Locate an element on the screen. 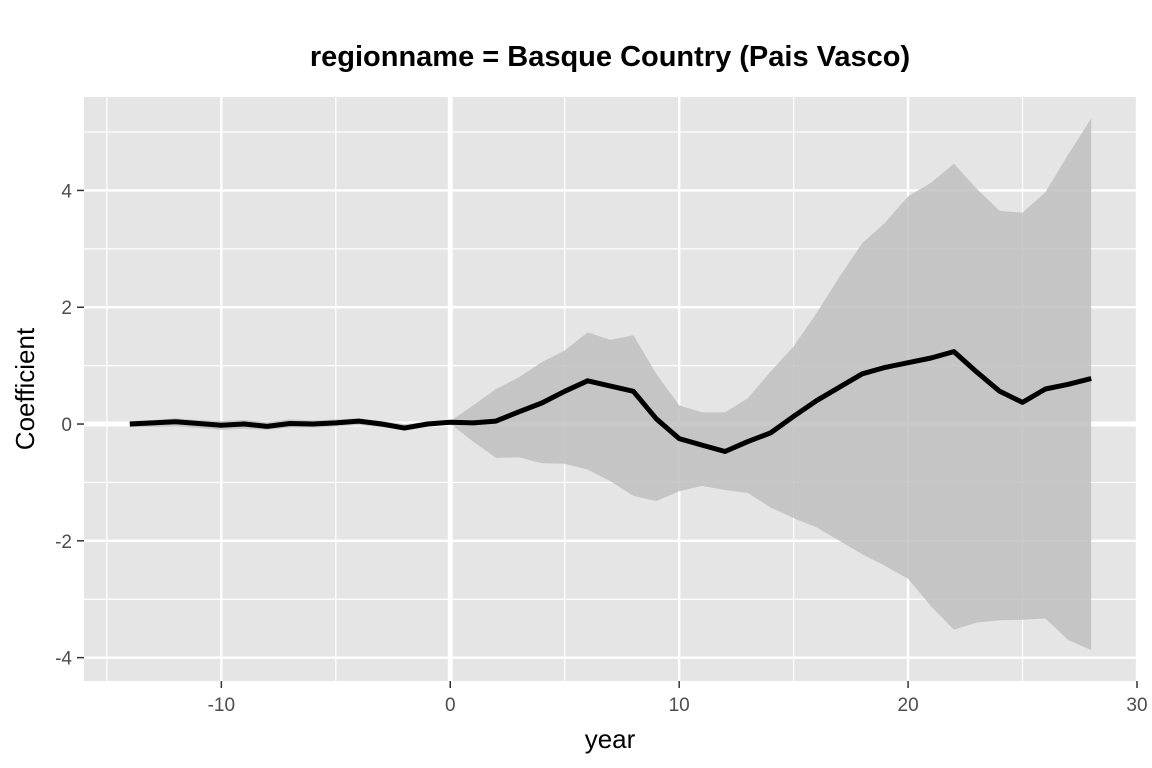  y-axis-title: Coefficient is located at coordinates (25, 388).